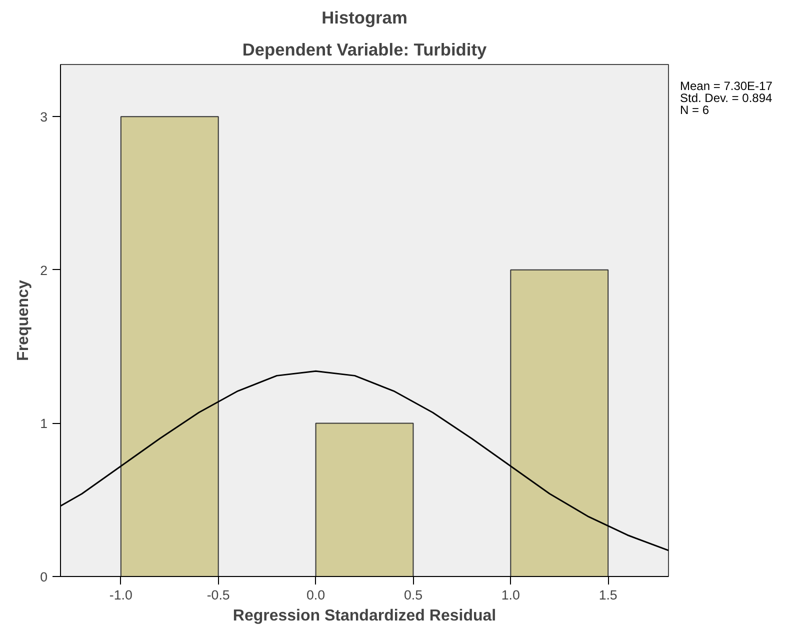 The image size is (804, 636). What do you see at coordinates (23, 320) in the screenshot?
I see `y-axis-title: Frequency` at bounding box center [23, 320].